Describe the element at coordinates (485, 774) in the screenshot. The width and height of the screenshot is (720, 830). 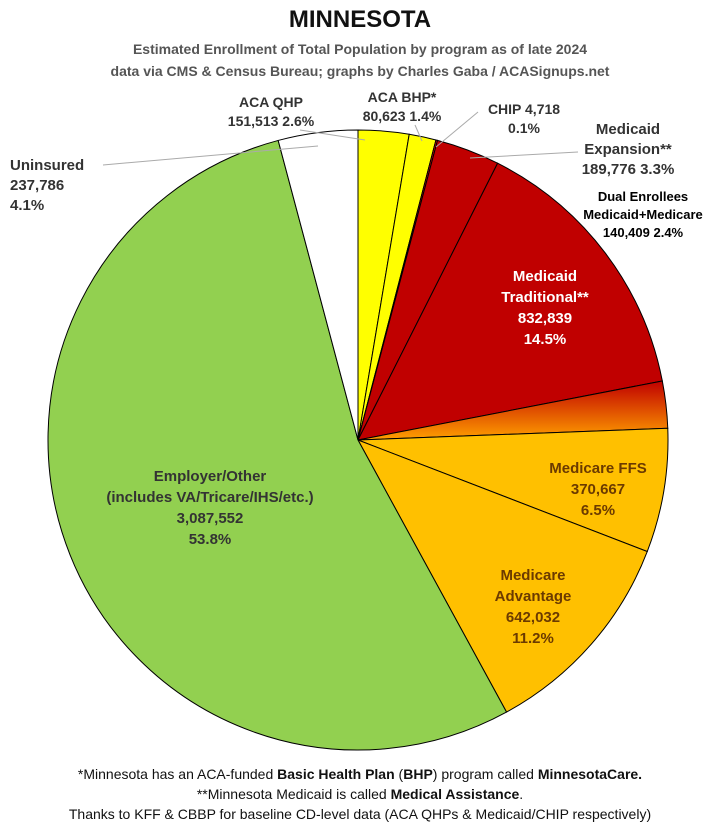
I see `footnote-bhp-text3: ) program called` at that location.